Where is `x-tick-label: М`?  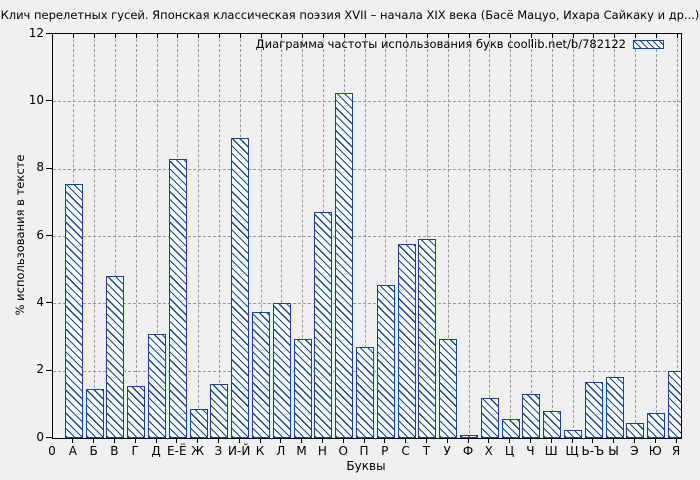
x-tick-label: М is located at coordinates (301, 451).